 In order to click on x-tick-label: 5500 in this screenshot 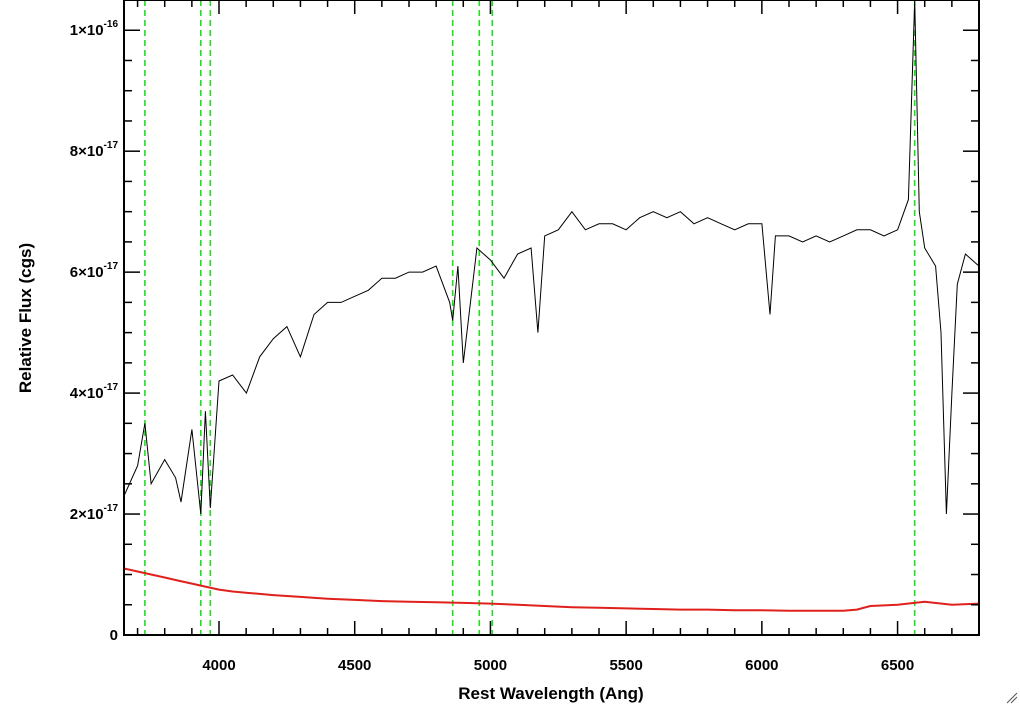, I will do `click(625, 665)`.